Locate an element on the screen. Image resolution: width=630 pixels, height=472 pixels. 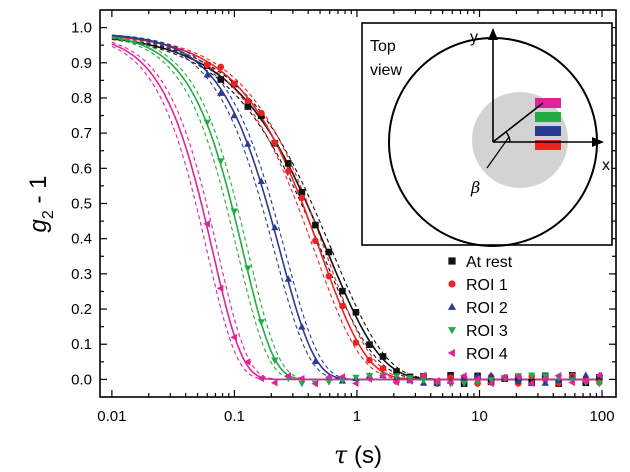
roi-2-box is located at coordinates (548, 117).